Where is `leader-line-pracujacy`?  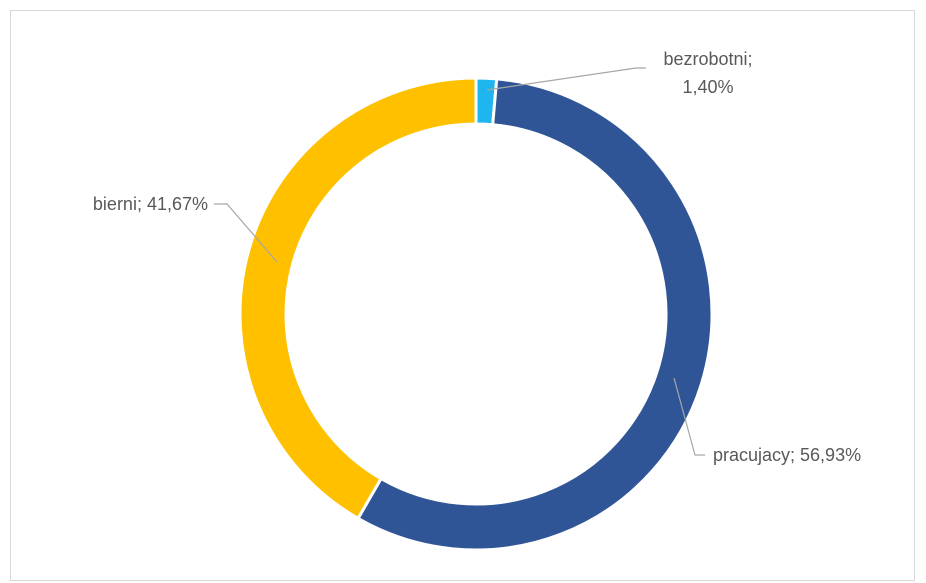 leader-line-pracujacy is located at coordinates (689, 416).